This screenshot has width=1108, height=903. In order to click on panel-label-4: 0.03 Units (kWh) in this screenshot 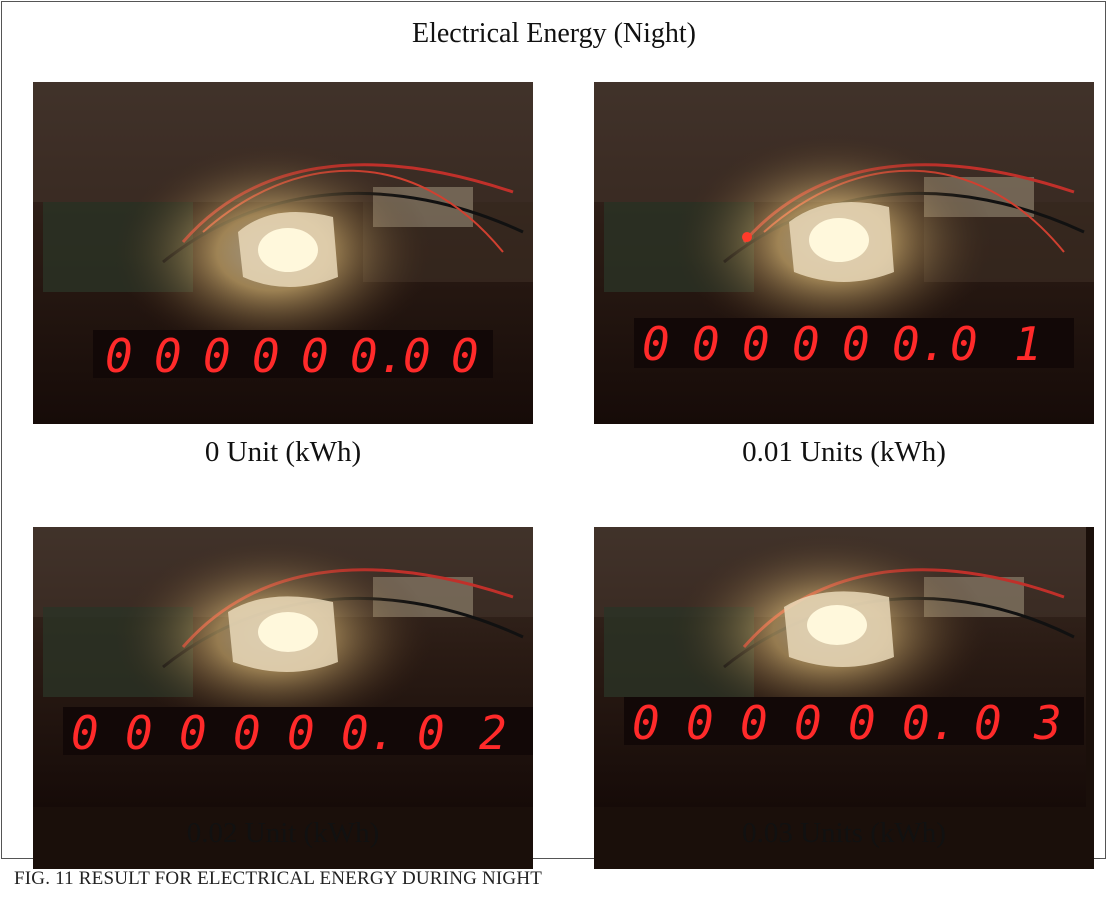, I will do `click(844, 833)`.